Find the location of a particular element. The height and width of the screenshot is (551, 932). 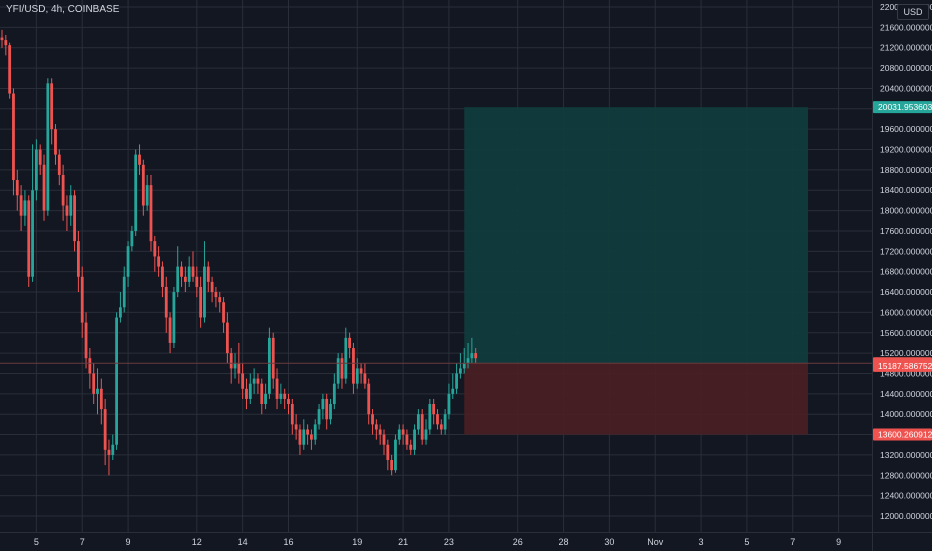

stop-price-label: 13600.26091291 is located at coordinates (905, 435).